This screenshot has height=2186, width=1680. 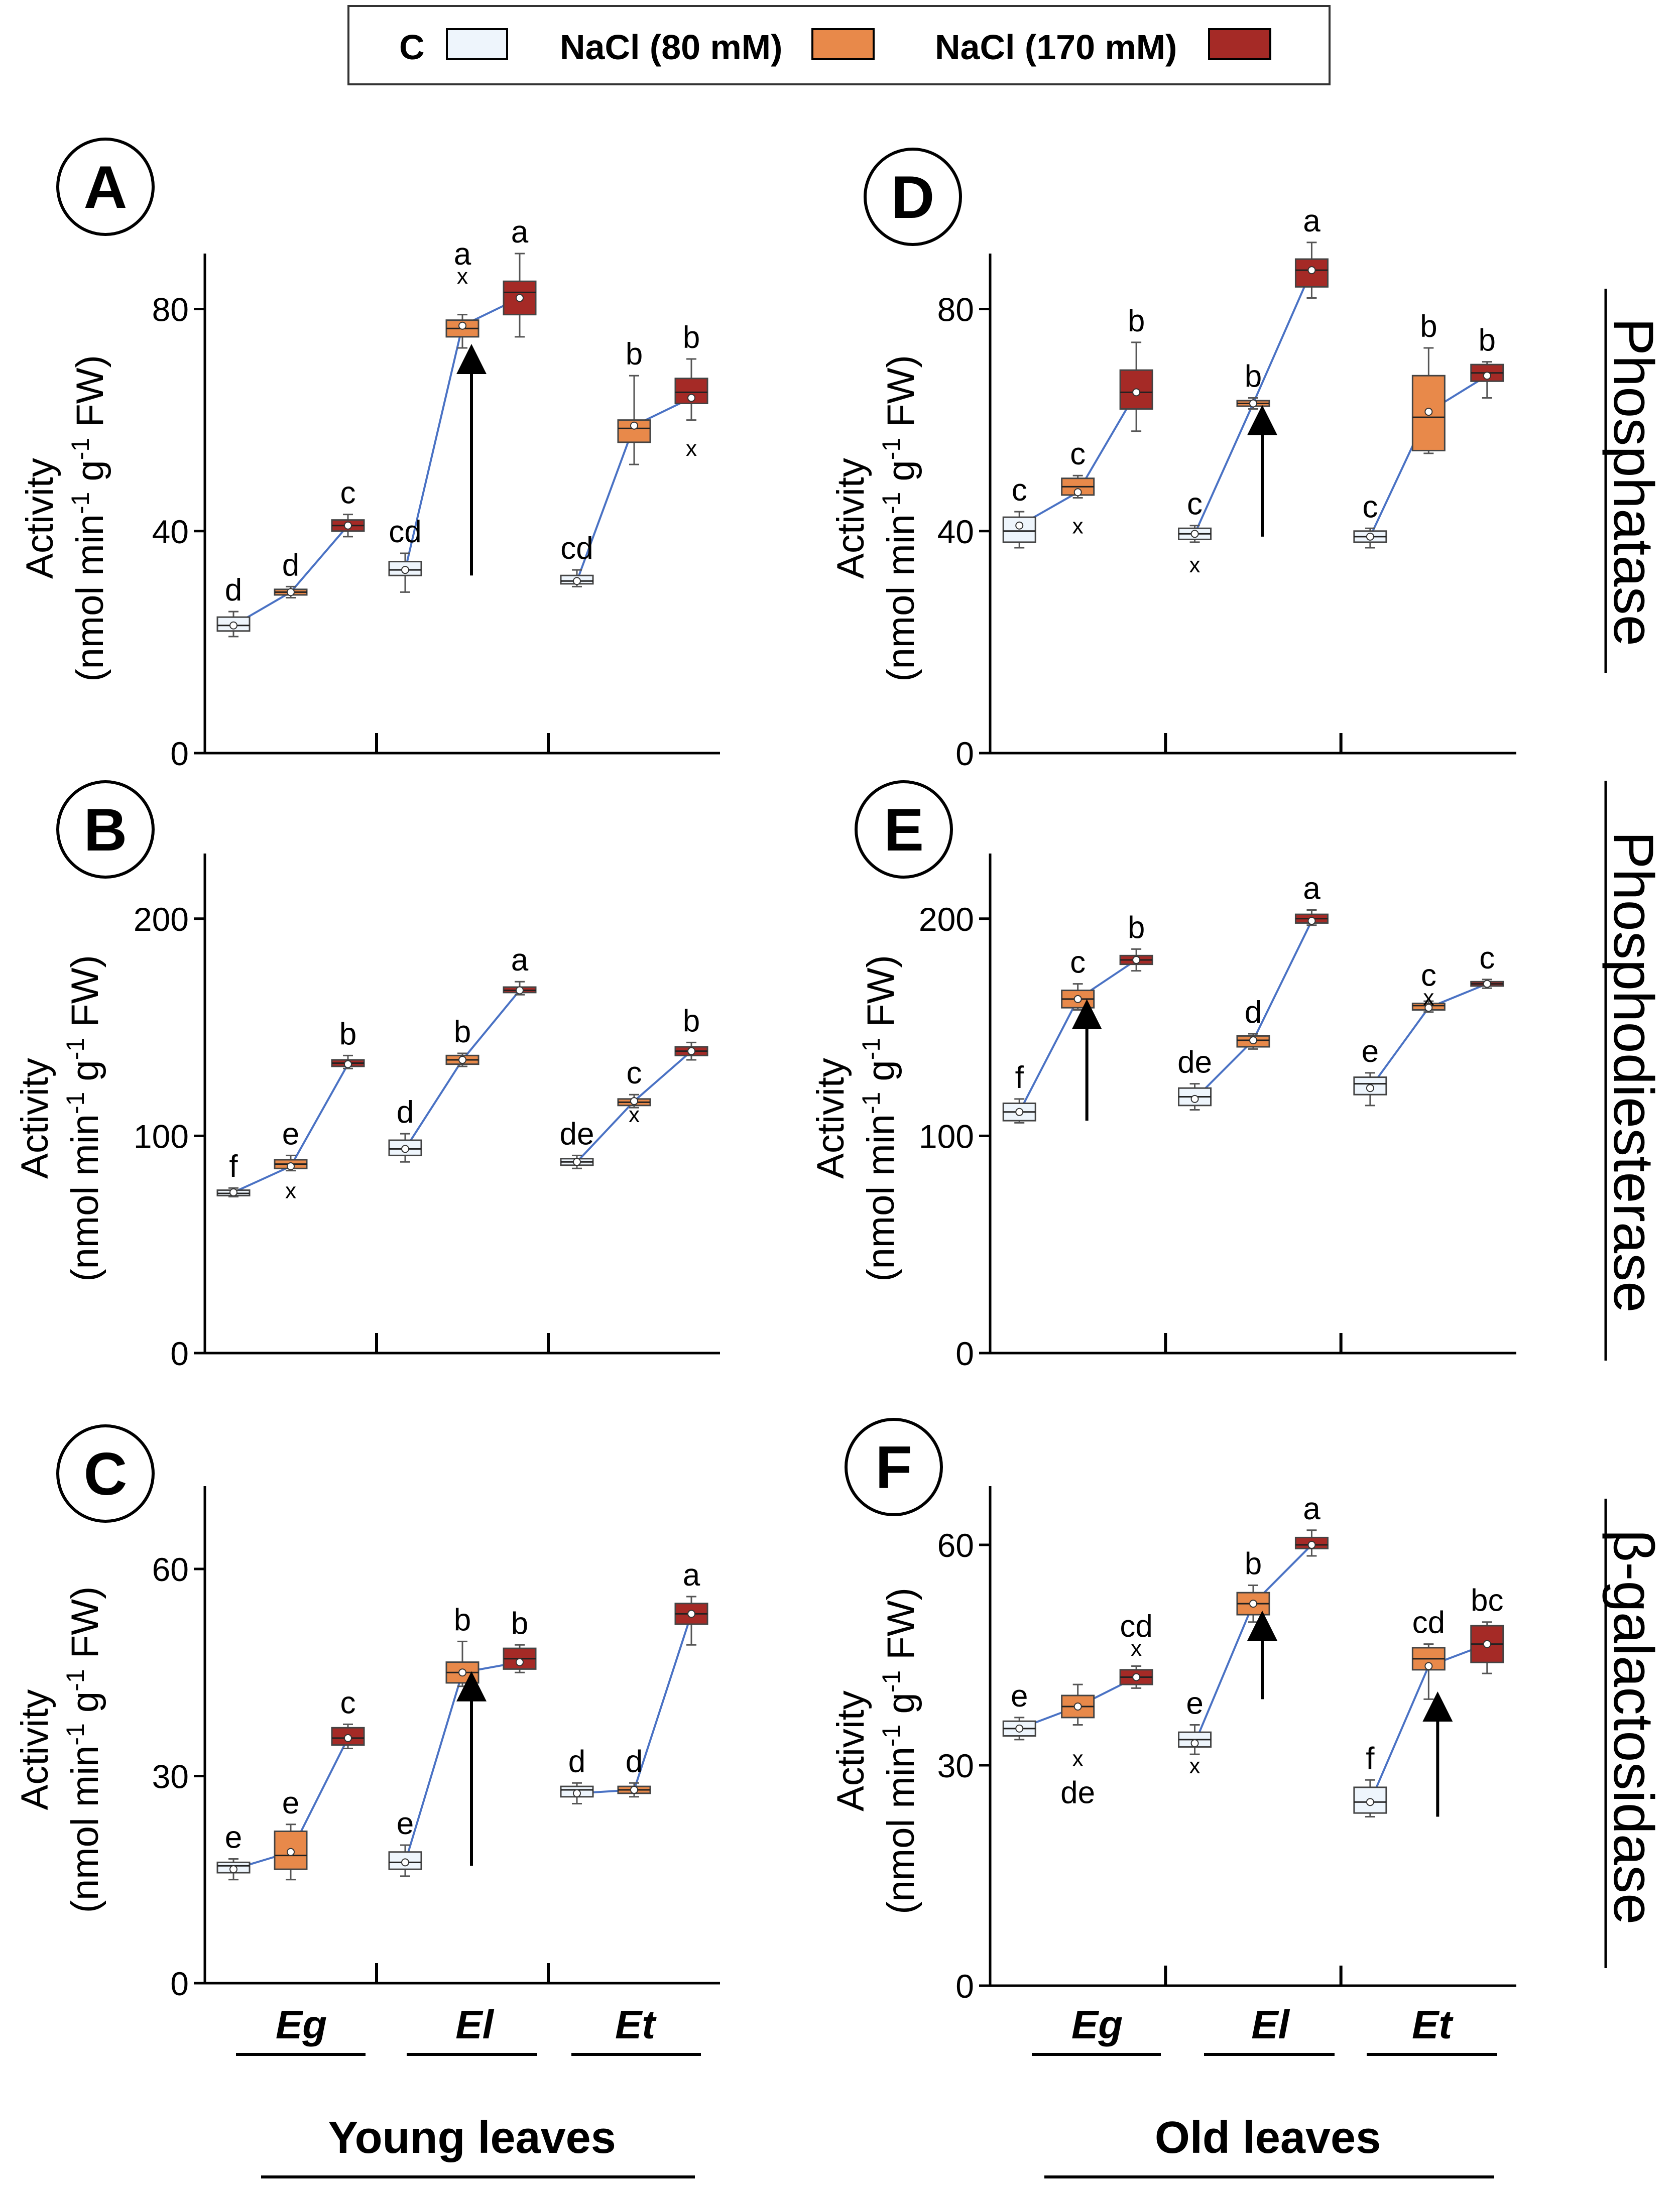 What do you see at coordinates (1268, 2138) in the screenshot?
I see `group-title-old: Old leaves` at bounding box center [1268, 2138].